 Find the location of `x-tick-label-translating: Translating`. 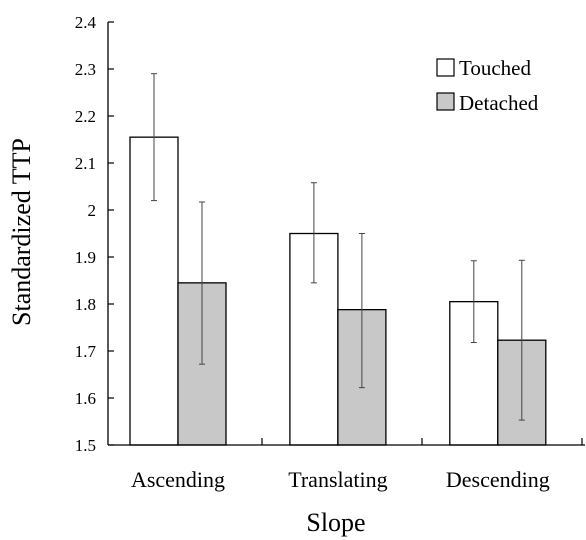

x-tick-label-translating: Translating is located at coordinates (337, 479).